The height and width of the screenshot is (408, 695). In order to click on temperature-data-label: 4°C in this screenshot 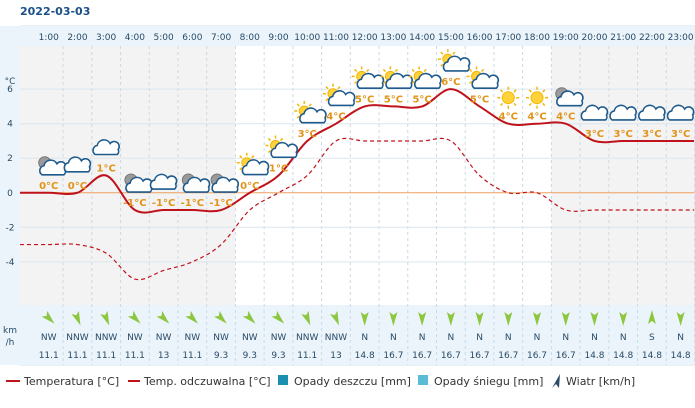, I will do `click(536, 117)`.